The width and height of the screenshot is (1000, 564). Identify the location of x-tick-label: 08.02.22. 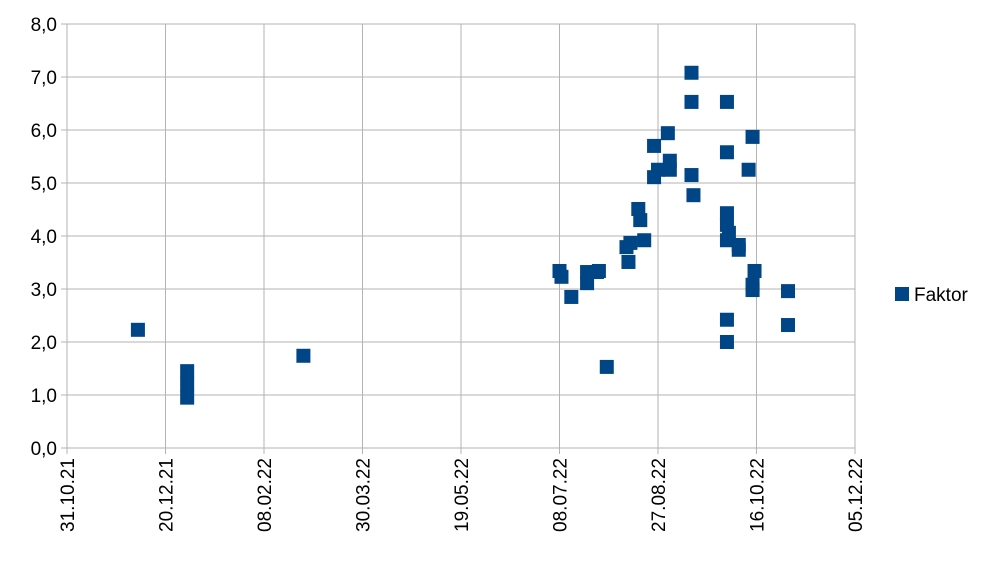
(265, 495).